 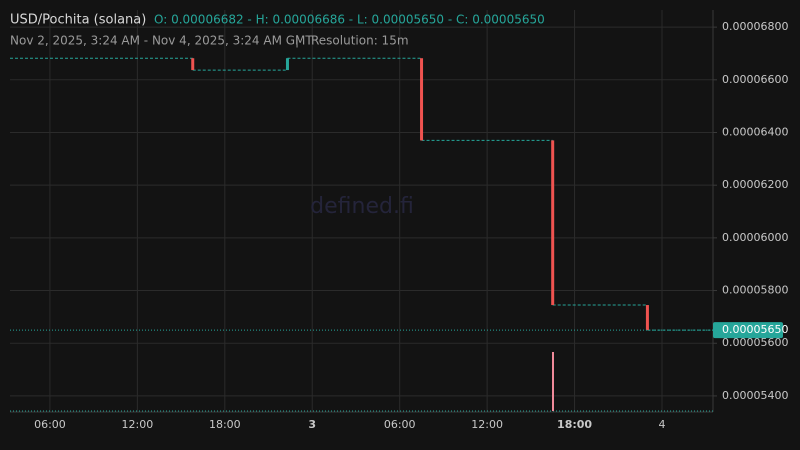 What do you see at coordinates (78, 20) in the screenshot?
I see `chart-title: USD/Pochita (solana)` at bounding box center [78, 20].